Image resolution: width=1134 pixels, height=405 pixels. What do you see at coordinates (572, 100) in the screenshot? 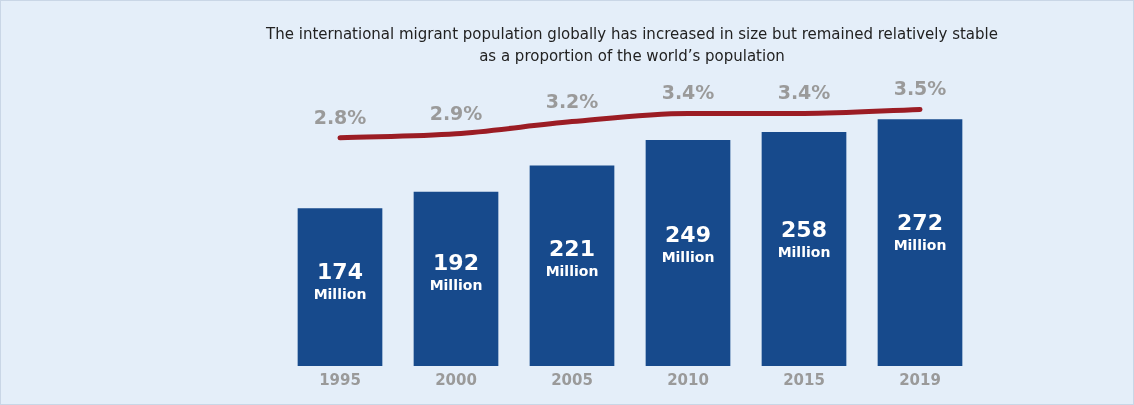
I see `data-label: 3.2%` at bounding box center [572, 100].